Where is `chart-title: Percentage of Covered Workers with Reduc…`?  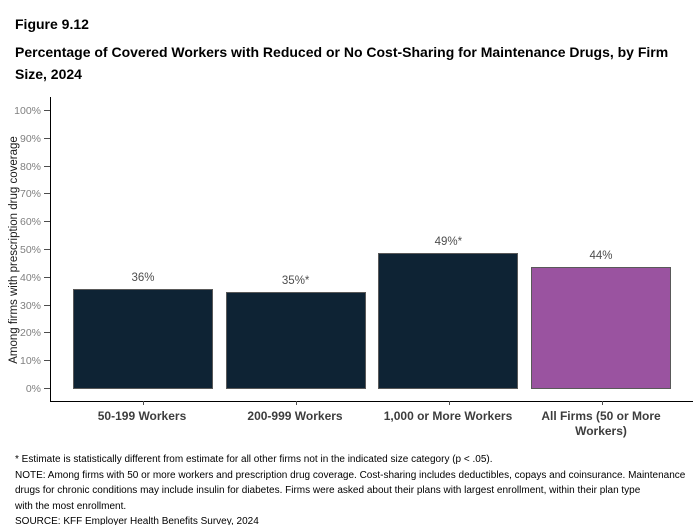 chart-title: Percentage of Covered Workers with Reduc… is located at coordinates (342, 63).